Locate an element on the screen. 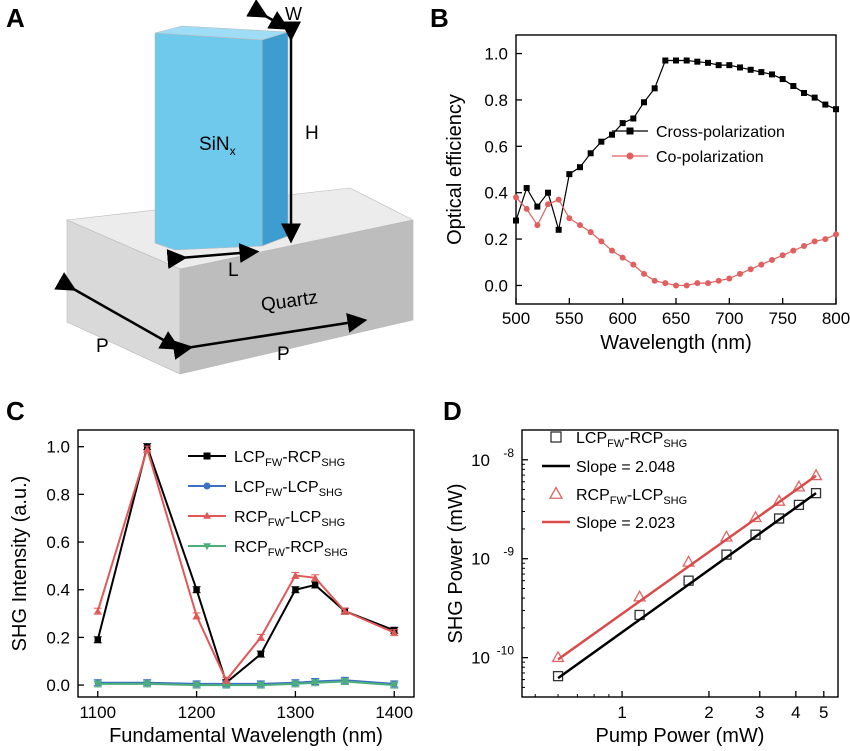 The width and height of the screenshot is (850, 751). x-axis-label: Wavelength (nm) is located at coordinates (676, 343).